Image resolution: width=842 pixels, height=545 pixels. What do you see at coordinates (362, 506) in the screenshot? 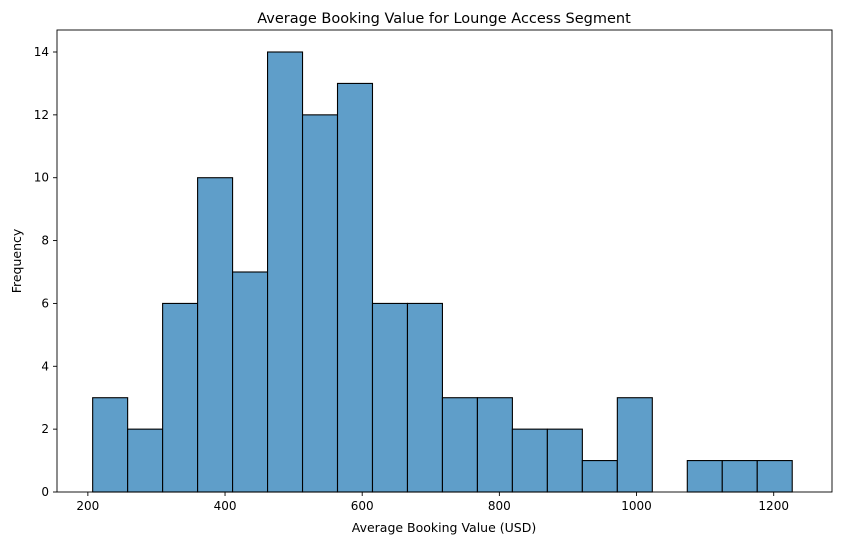
I see `x-tick-label: 600` at bounding box center [362, 506].